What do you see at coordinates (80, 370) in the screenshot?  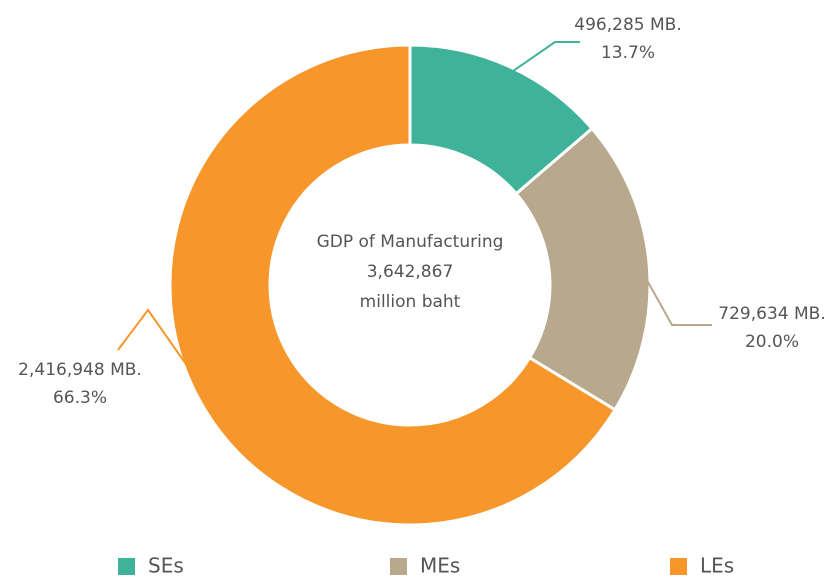 I see `amount-label: 2,416,948 MB.` at bounding box center [80, 370].